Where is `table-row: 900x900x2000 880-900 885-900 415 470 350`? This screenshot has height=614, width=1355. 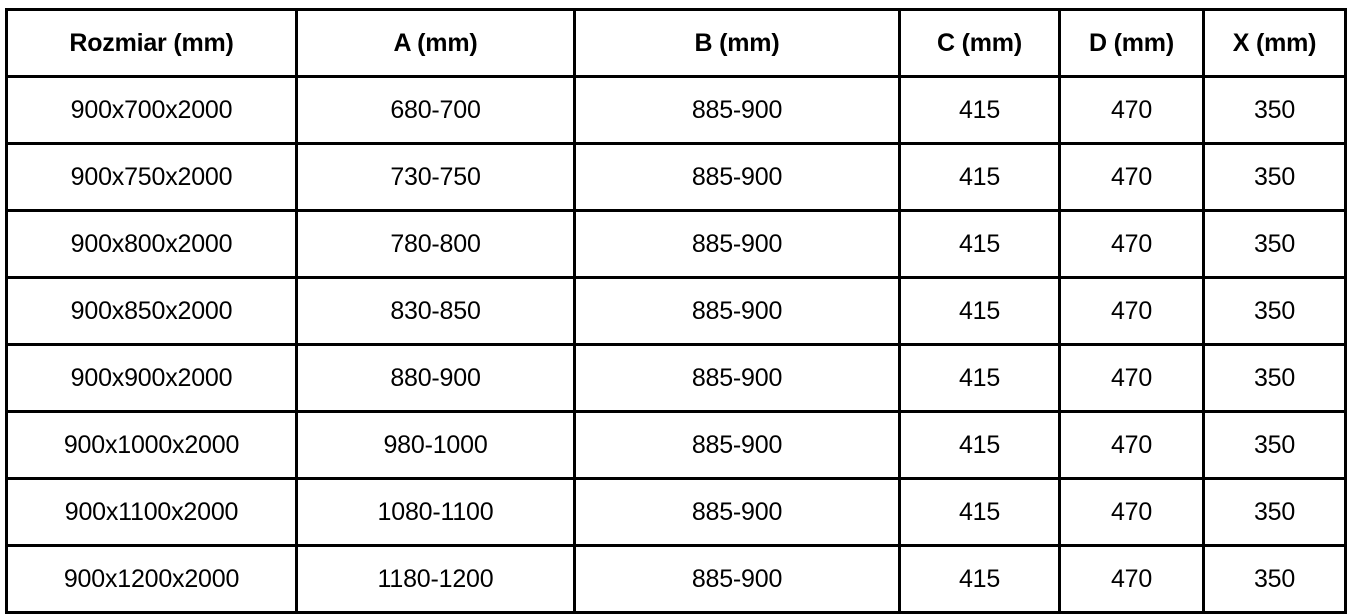
table-row: 900x900x2000 880-900 885-900 415 470 350 is located at coordinates (676, 378).